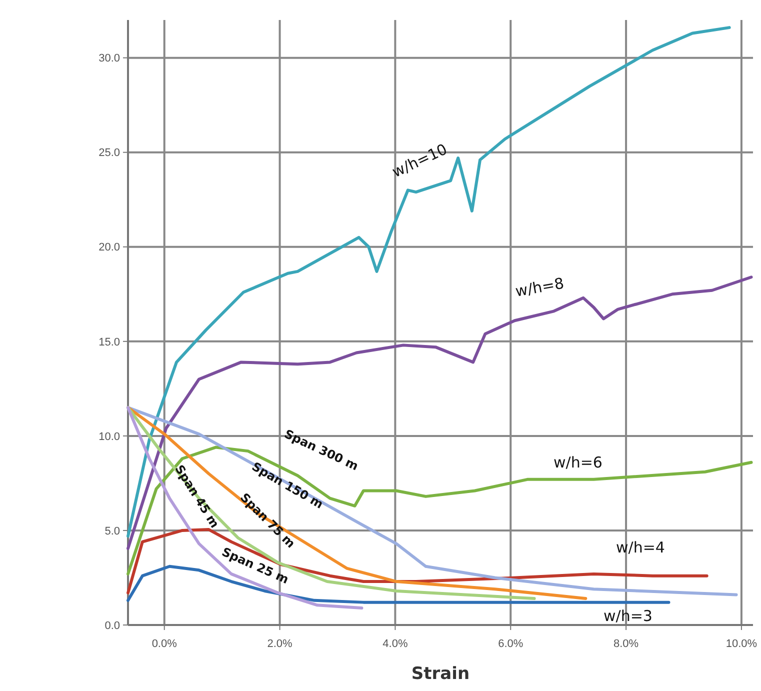  I want to click on x-tick-label: 0.0%, so click(165, 644).